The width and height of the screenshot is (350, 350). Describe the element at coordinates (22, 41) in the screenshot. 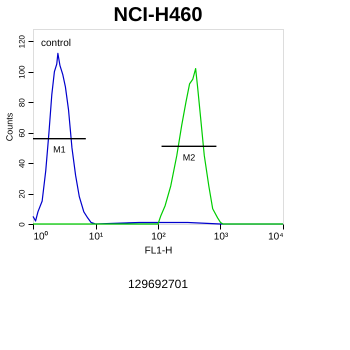

I see `y-tick-label: 120` at that location.